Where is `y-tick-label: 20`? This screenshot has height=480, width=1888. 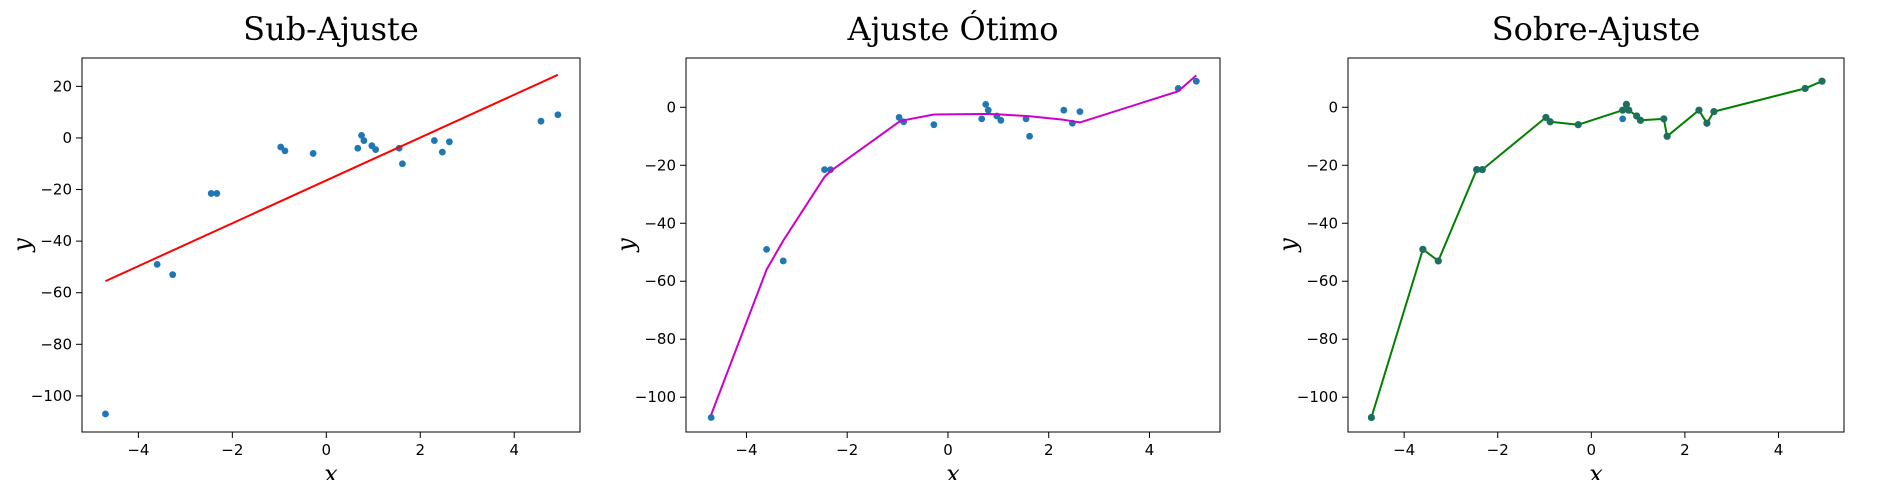
y-tick-label: 20 is located at coordinates (62, 86).